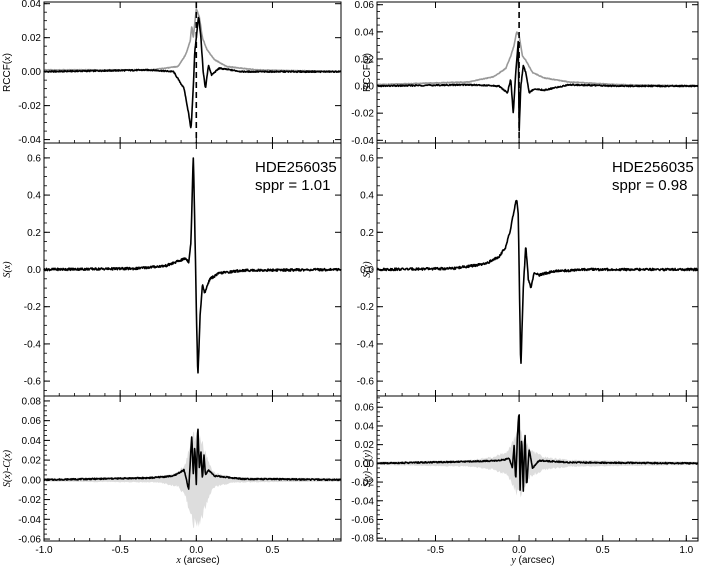  What do you see at coordinates (362, 539) in the screenshot?
I see `y-tick-label: -0.08` at bounding box center [362, 539].